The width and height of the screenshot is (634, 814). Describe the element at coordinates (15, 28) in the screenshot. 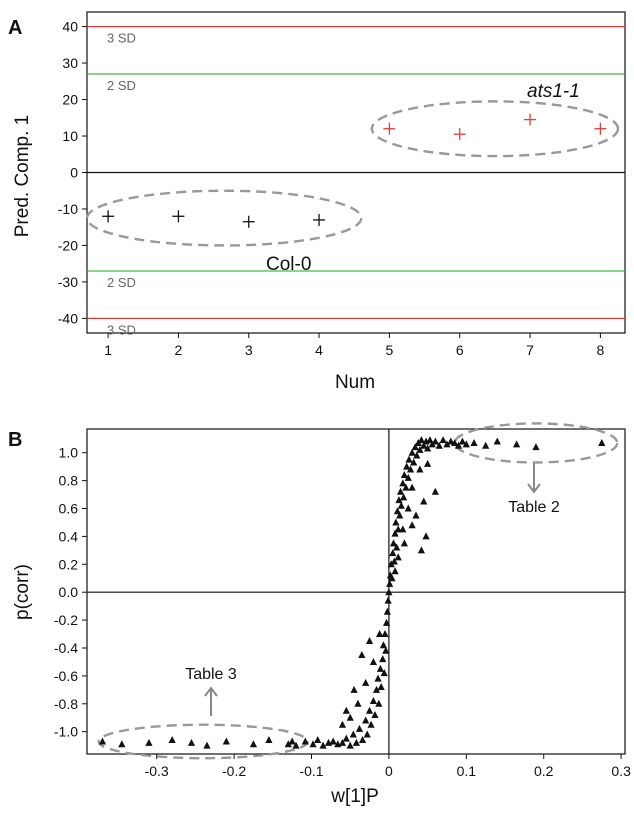

I see `panel-a-letter: A` at that location.